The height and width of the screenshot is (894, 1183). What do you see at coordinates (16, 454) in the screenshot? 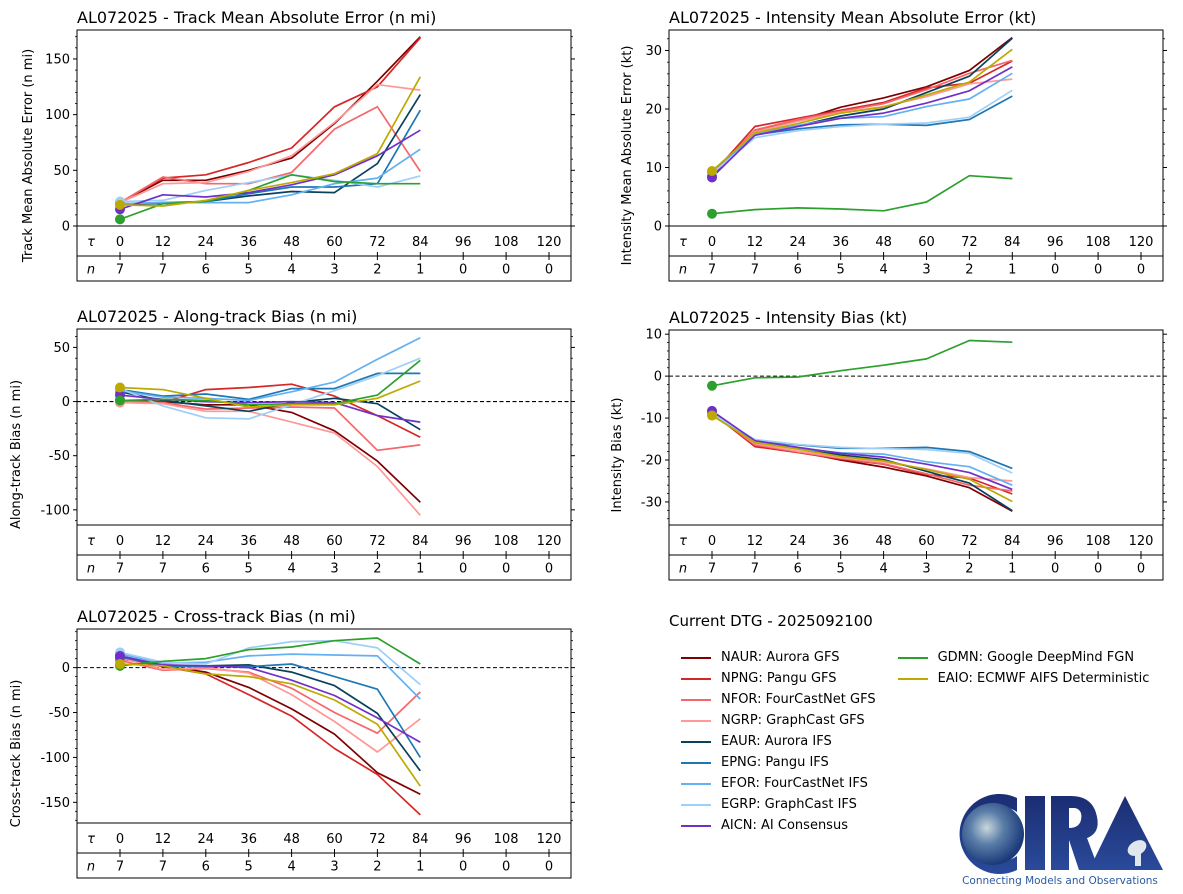
I see `y-axis-label: Along-track Bias (n mi)` at bounding box center [16, 454].